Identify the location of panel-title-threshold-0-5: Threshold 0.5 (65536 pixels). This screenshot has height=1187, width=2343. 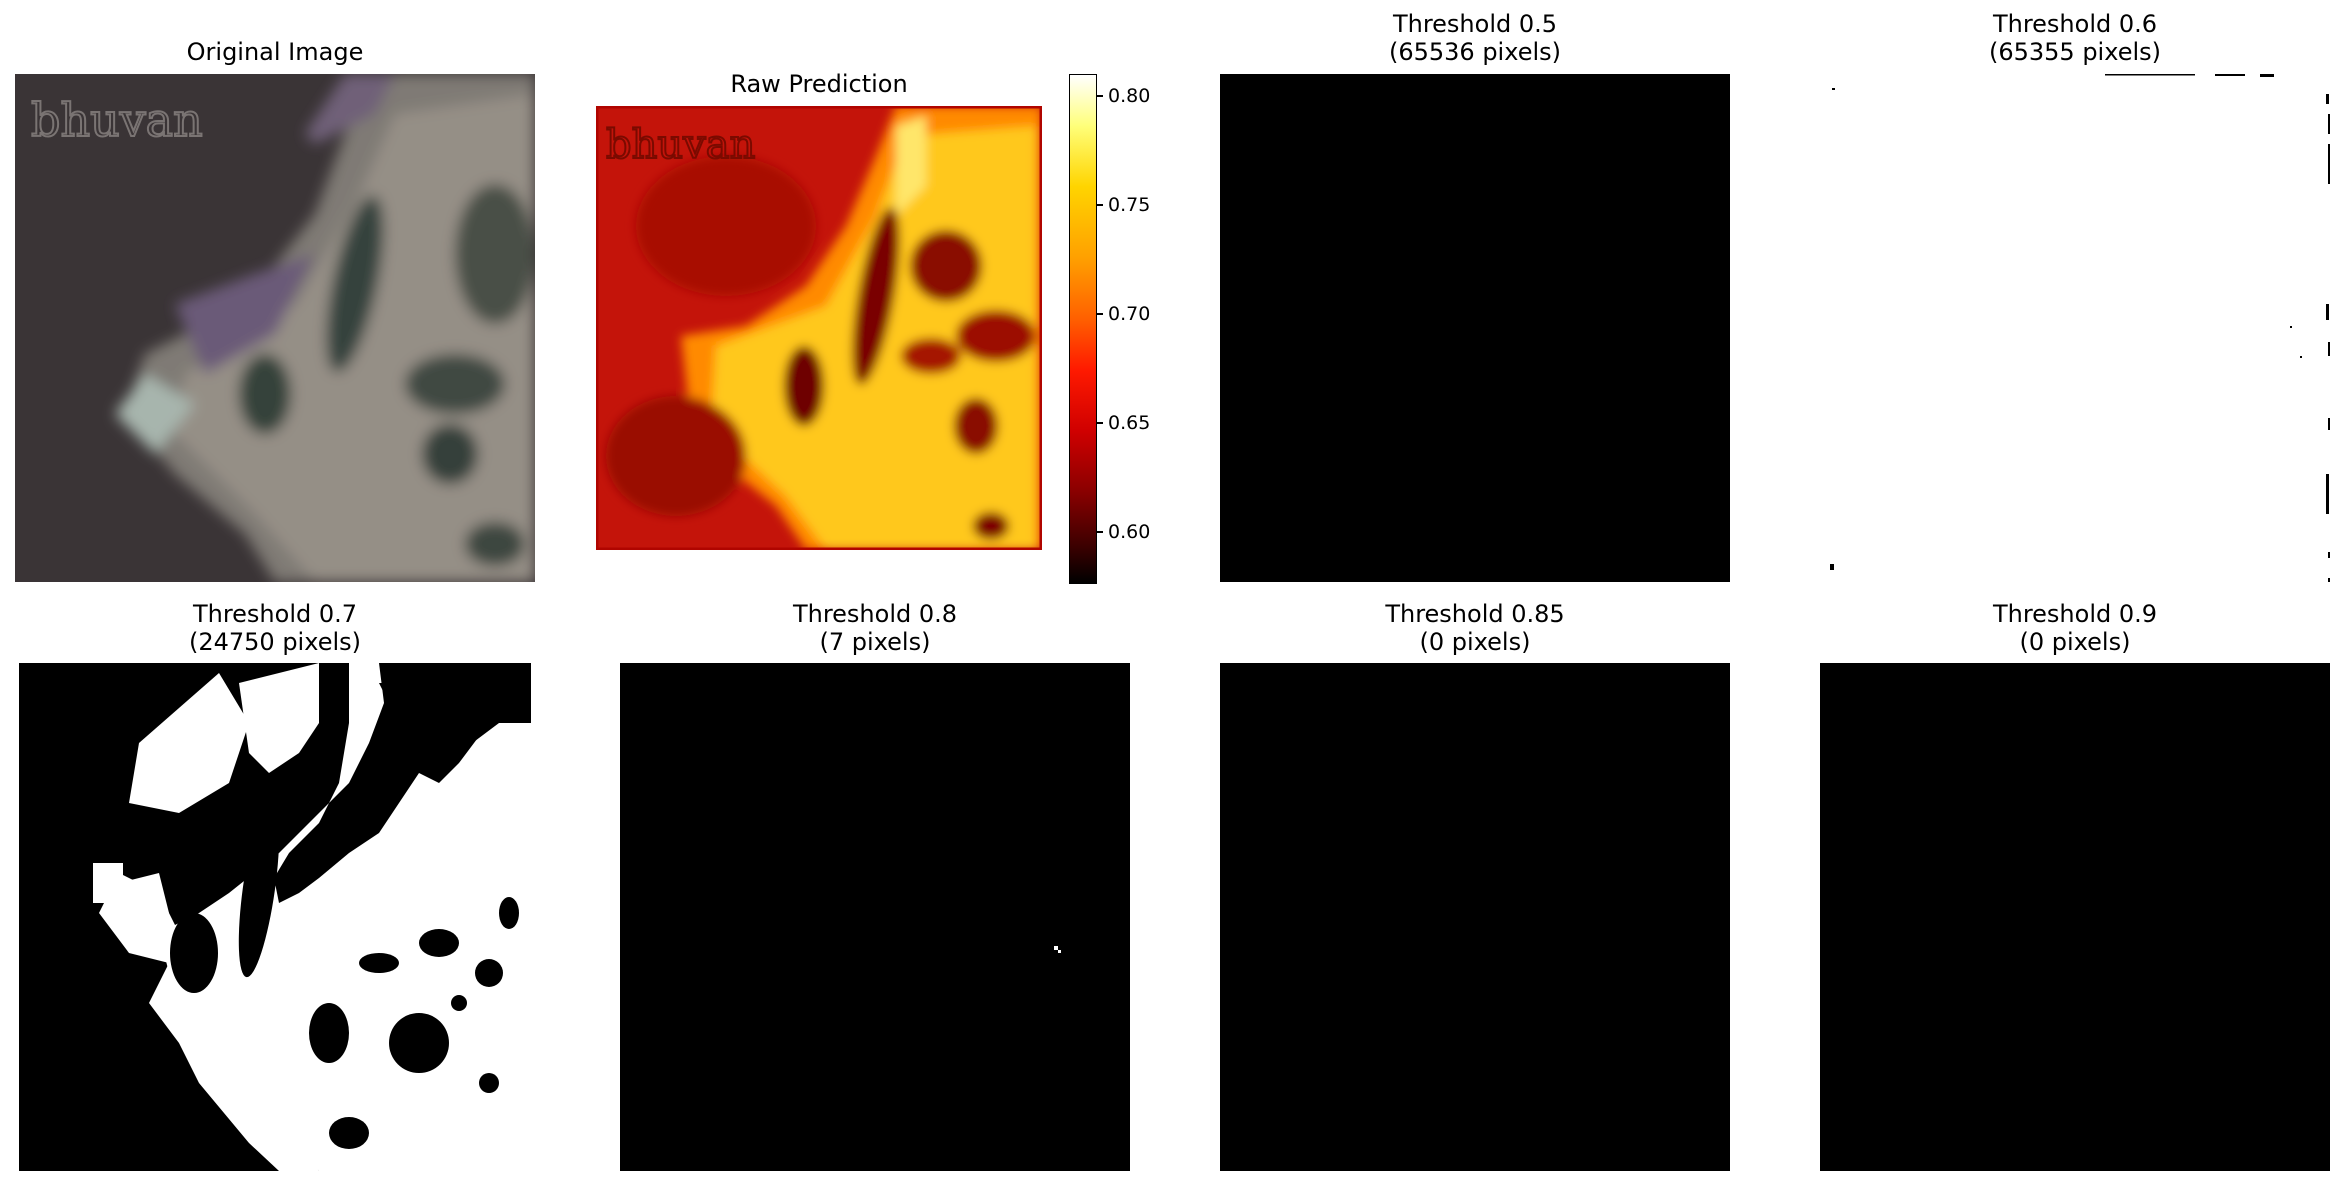
(1475, 38).